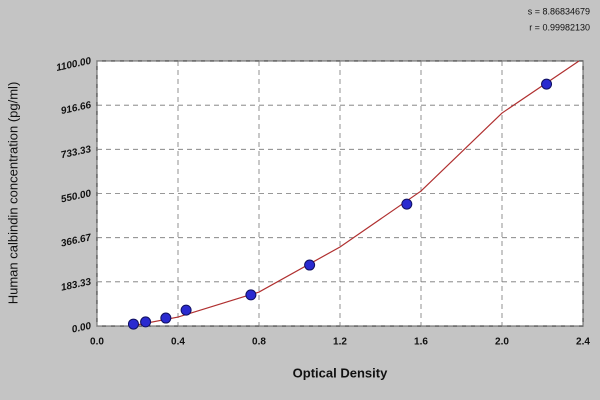  I want to click on x-tick-label: 0.0, so click(97, 342).